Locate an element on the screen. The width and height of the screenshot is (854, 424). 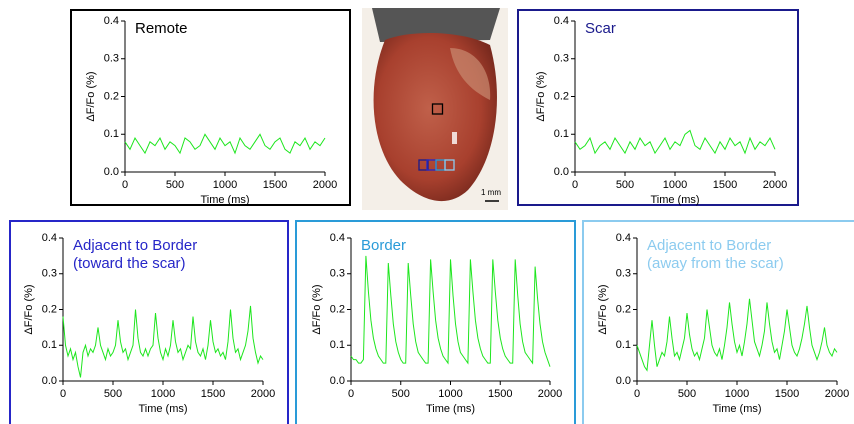
roi-adjacent-away is located at coordinates (449, 165).